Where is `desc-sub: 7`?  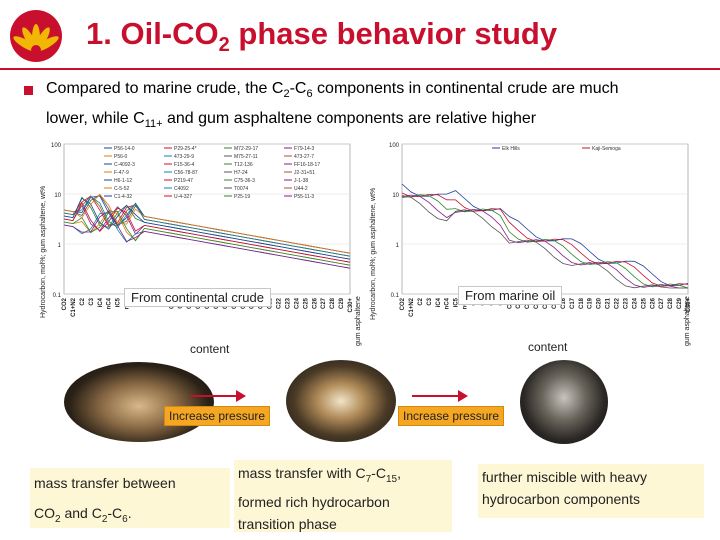
desc-sub: 7 is located at coordinates (368, 479).